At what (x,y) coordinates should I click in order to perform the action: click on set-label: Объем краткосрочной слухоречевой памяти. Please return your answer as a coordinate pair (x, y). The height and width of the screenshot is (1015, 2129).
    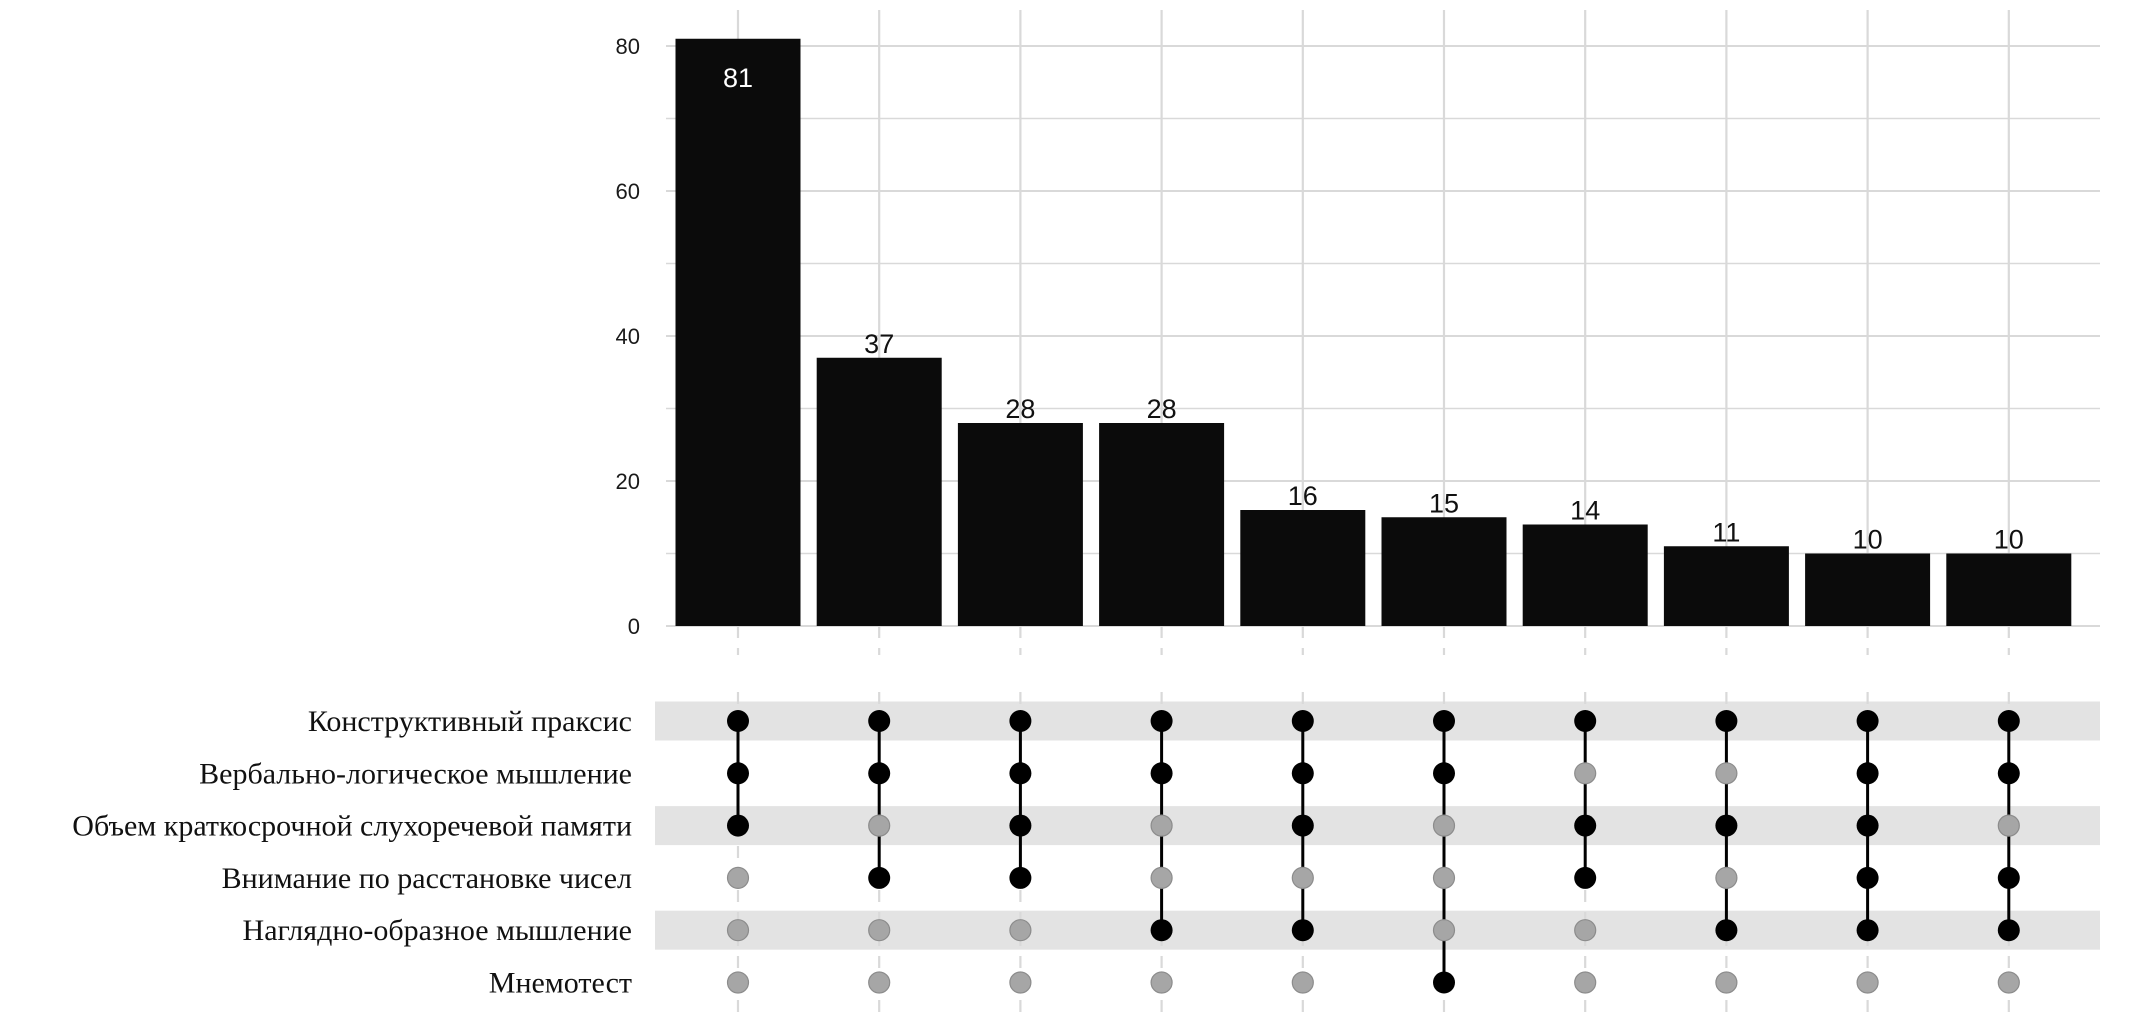
    Looking at the image, I should click on (352, 826).